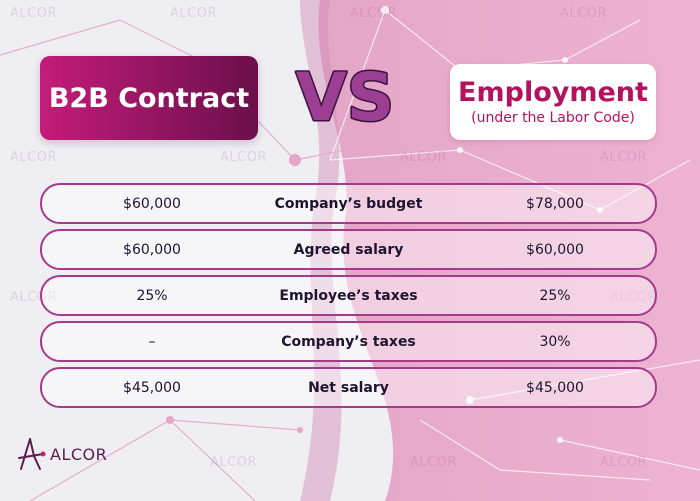 The image size is (700, 501). I want to click on row-label: Net salary, so click(348, 387).